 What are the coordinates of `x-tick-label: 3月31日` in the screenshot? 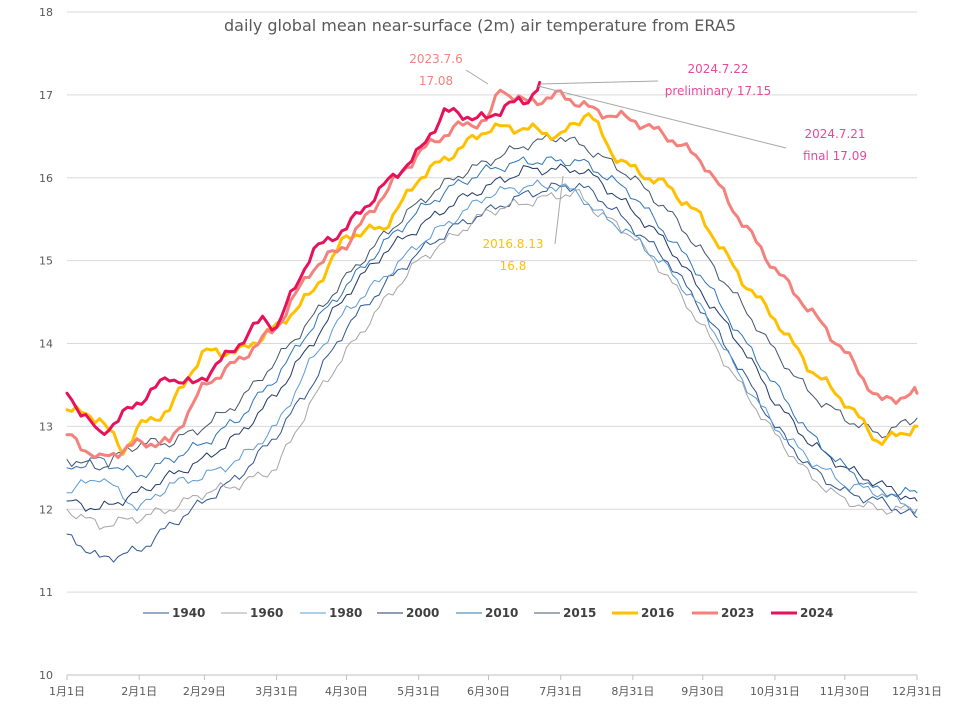 It's located at (276, 691).